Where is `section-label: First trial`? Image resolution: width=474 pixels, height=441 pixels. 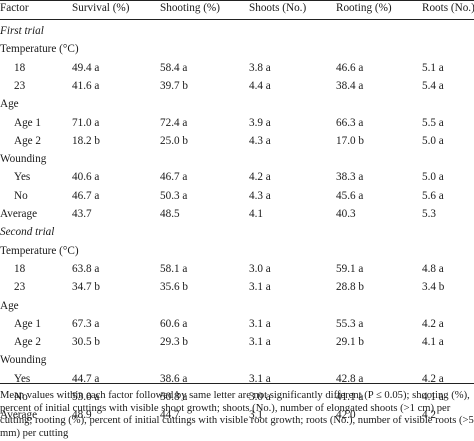 section-label: First trial is located at coordinates (22, 31).